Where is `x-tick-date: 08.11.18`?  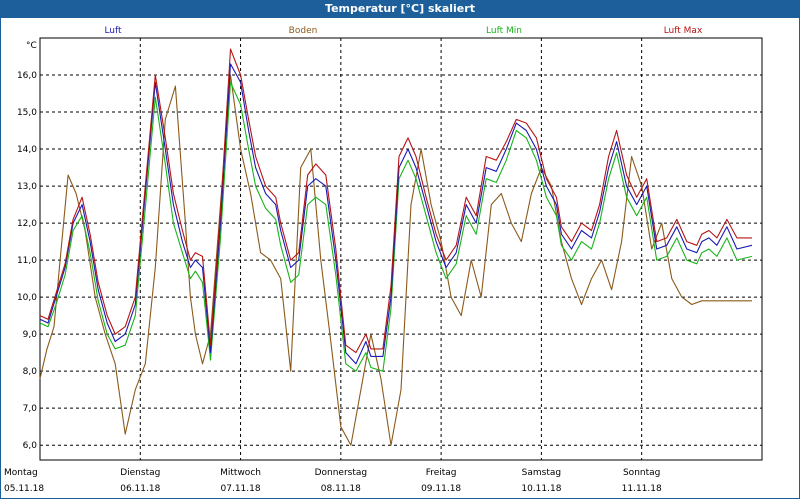 x-tick-date: 08.11.18 is located at coordinates (341, 489).